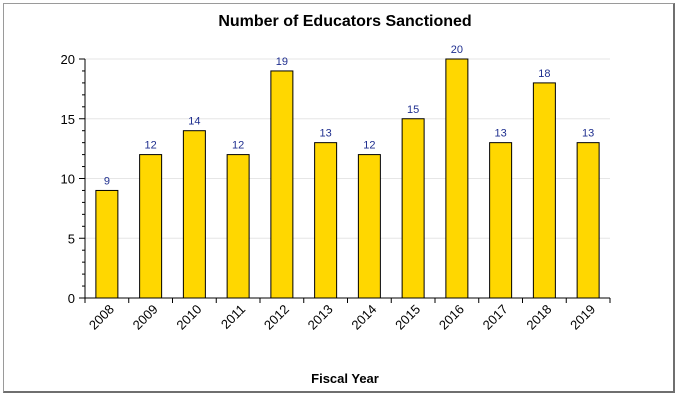 The height and width of the screenshot is (397, 679). Describe the element at coordinates (326, 134) in the screenshot. I see `data-label-2013: 13` at that location.